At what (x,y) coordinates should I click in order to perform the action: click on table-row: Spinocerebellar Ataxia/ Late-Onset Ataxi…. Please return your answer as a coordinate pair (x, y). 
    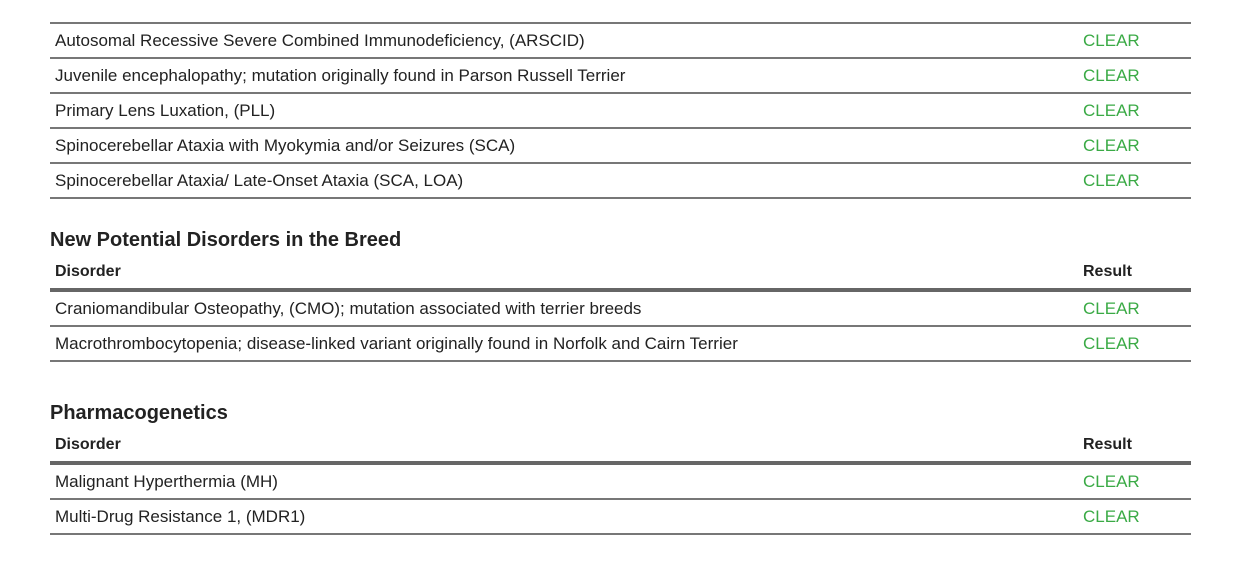
    Looking at the image, I should click on (620, 181).